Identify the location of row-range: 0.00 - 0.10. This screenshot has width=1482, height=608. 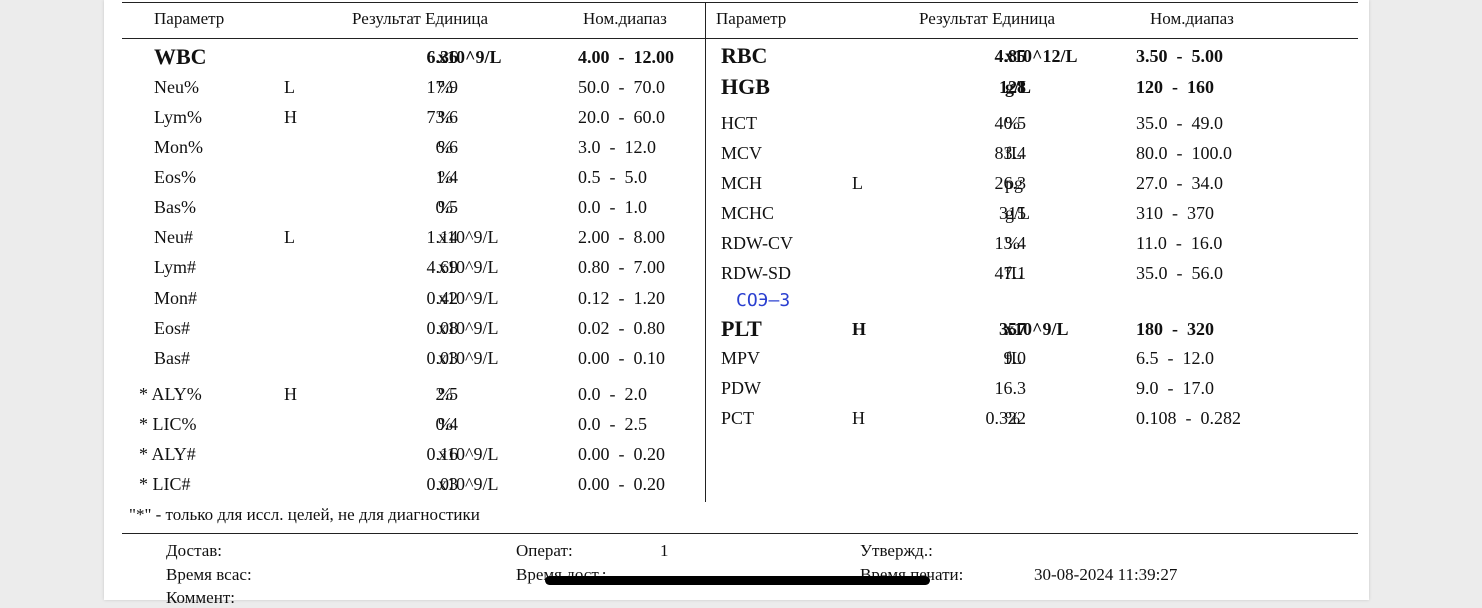
(621, 358).